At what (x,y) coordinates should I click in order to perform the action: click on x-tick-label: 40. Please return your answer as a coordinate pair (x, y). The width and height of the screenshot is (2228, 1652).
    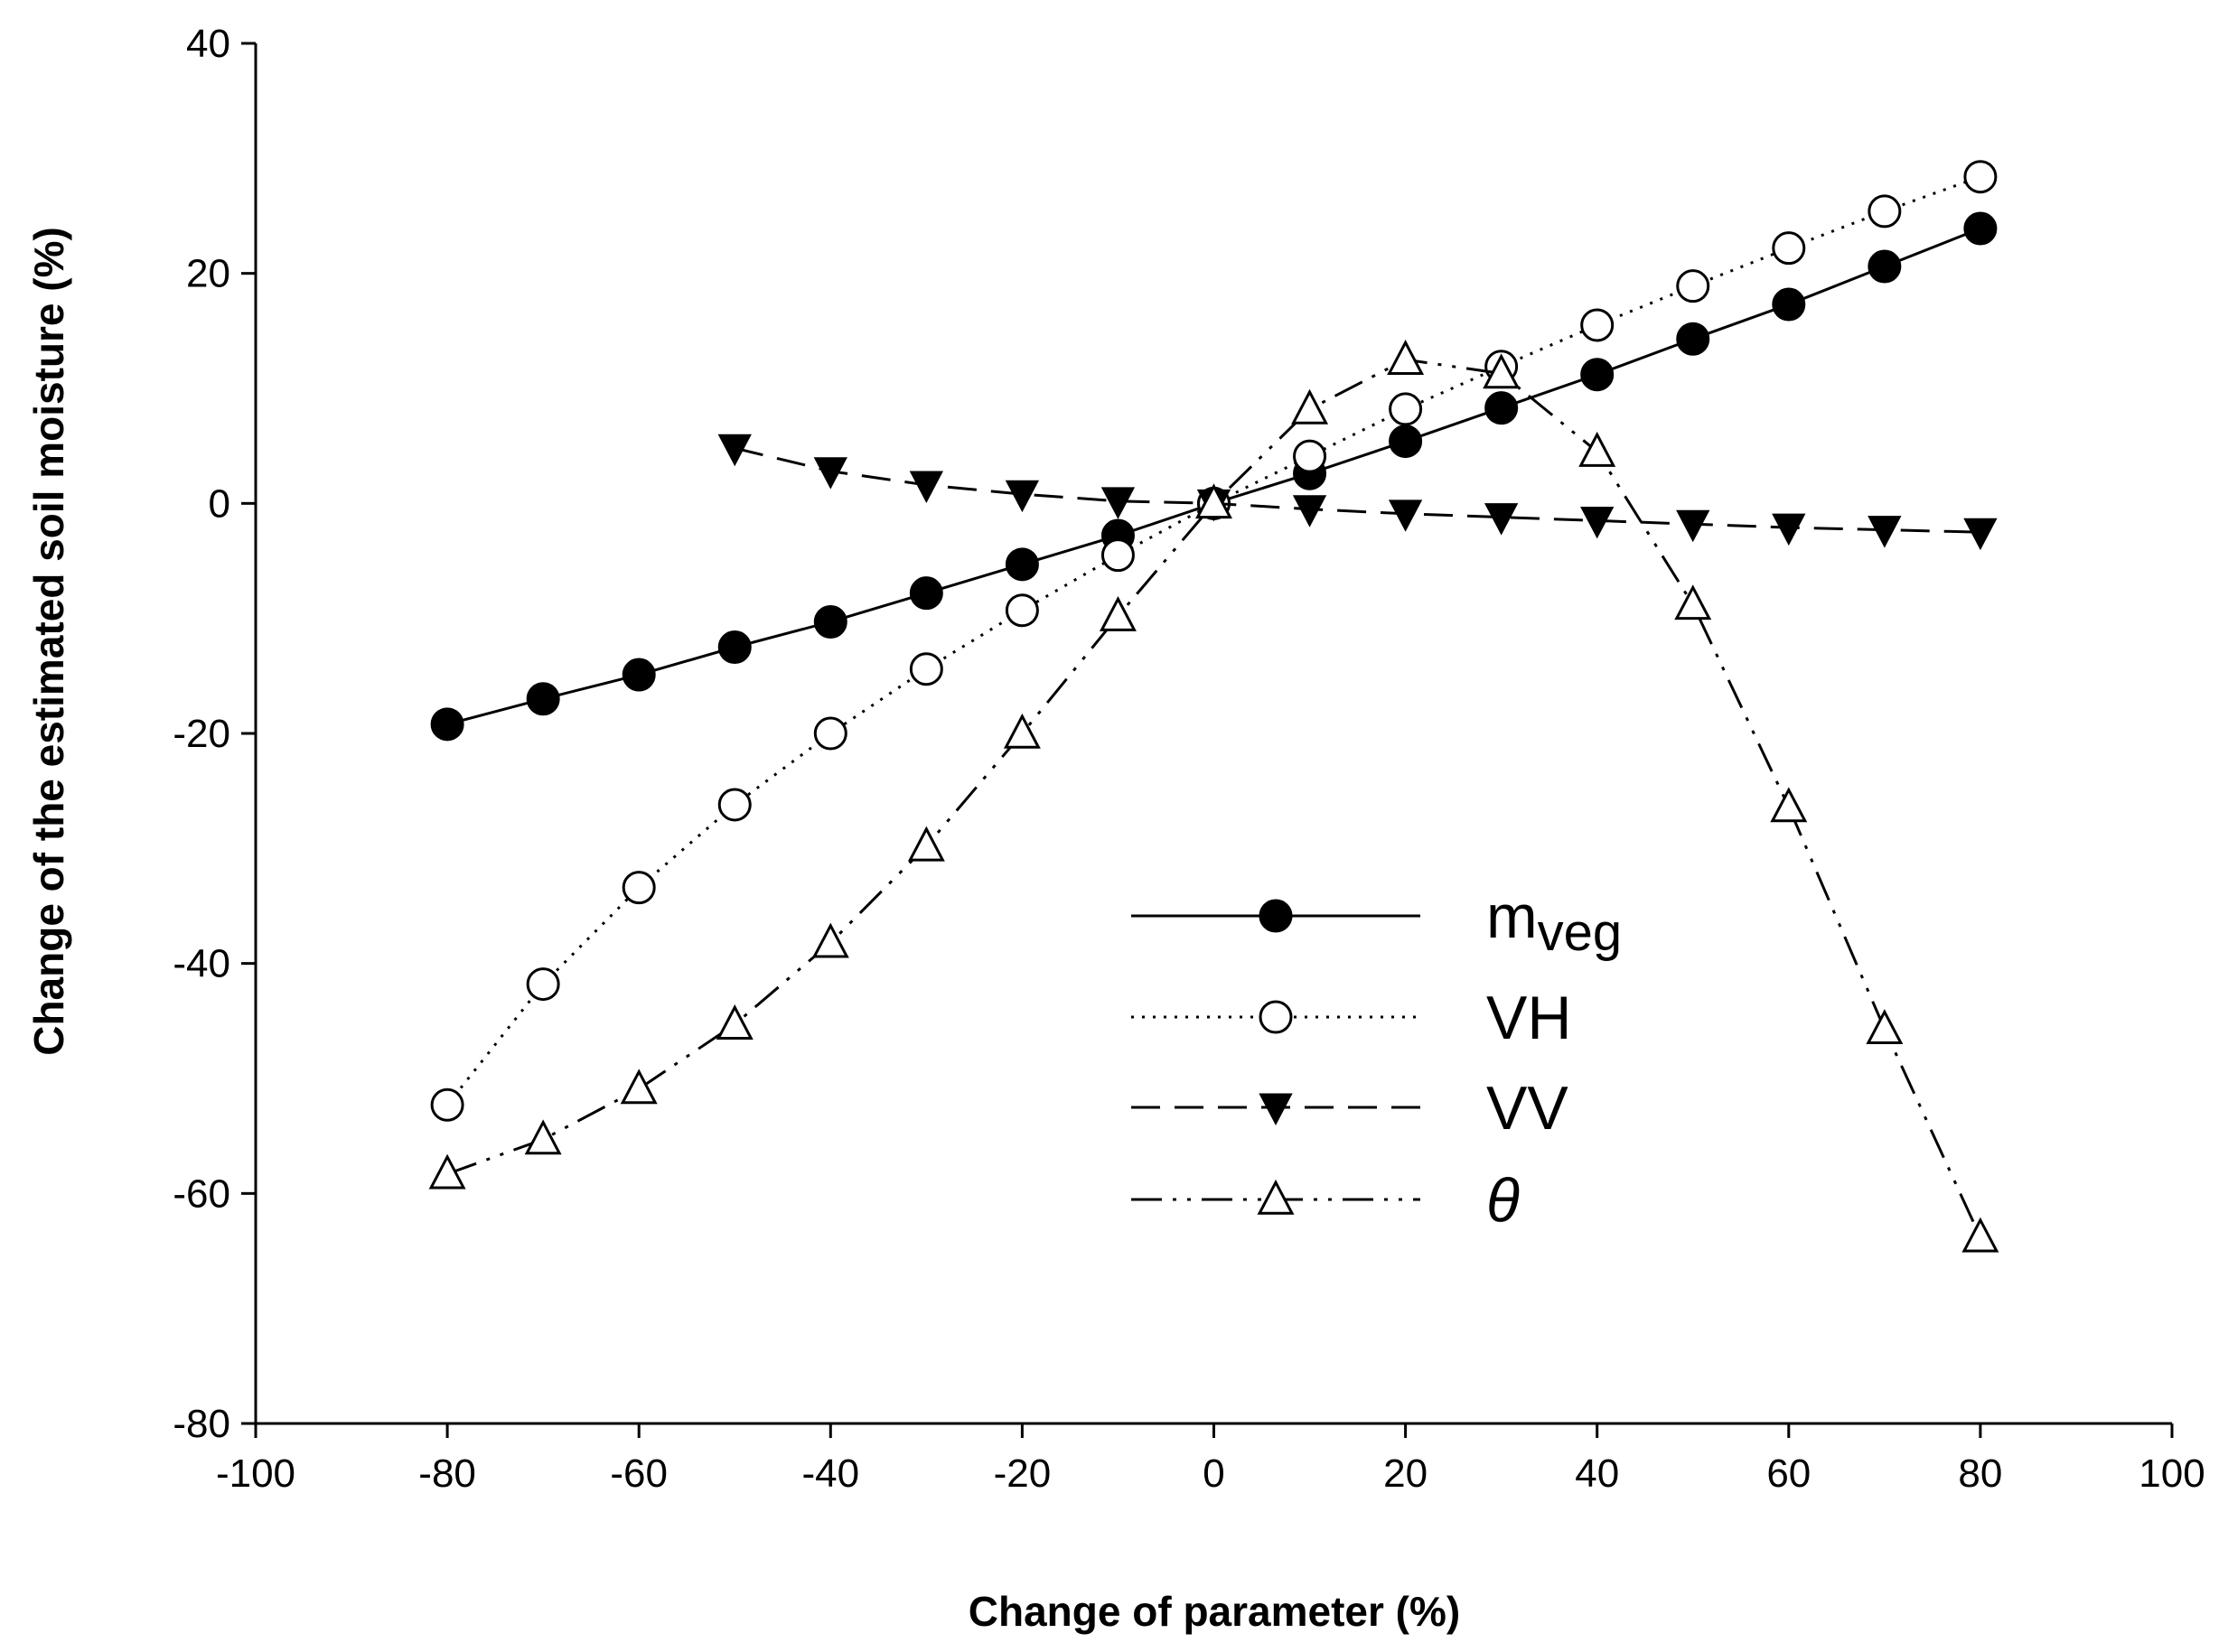
    Looking at the image, I should click on (1597, 1473).